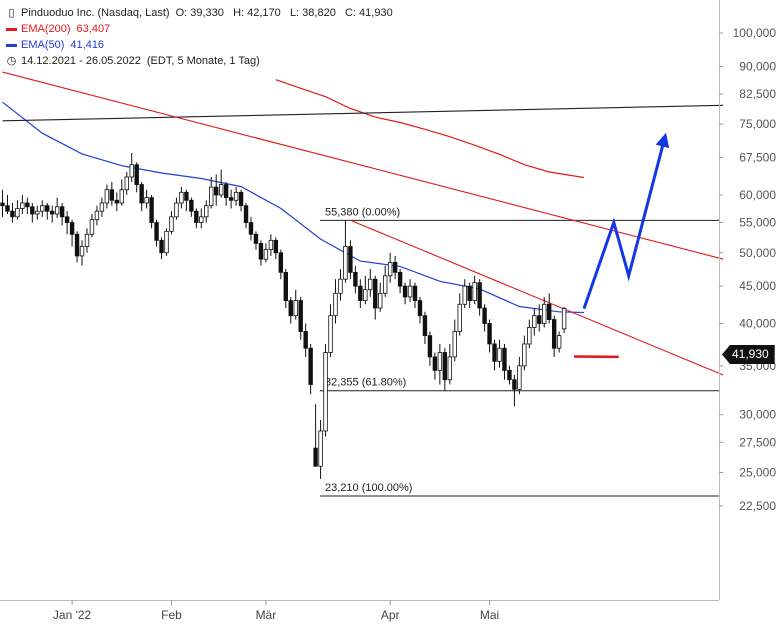 The height and width of the screenshot is (625, 780). I want to click on ema50-swatch, so click(11, 45).